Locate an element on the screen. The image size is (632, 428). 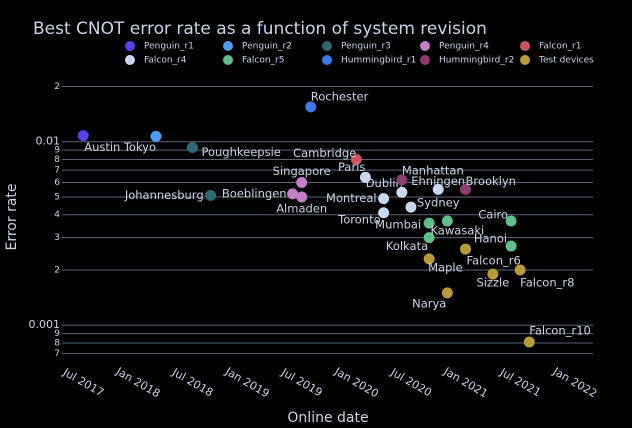
x-tick-label: Jul 2021 is located at coordinates (520, 382).